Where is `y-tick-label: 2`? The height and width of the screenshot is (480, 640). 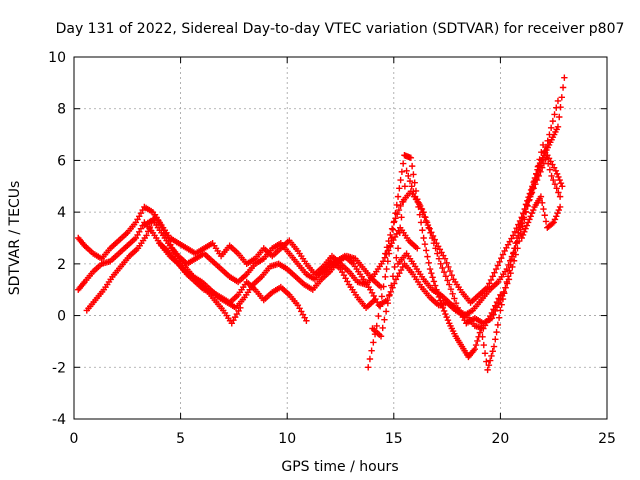
y-tick-label: 2 is located at coordinates (61, 265).